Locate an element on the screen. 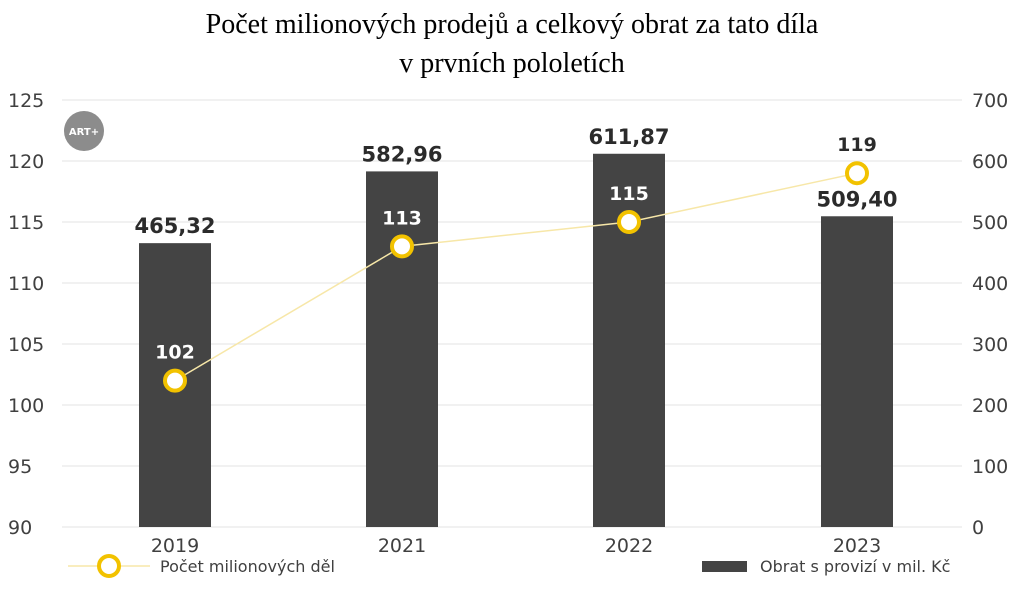 This screenshot has width=1024, height=591. legend-circle-icon is located at coordinates (109, 566).